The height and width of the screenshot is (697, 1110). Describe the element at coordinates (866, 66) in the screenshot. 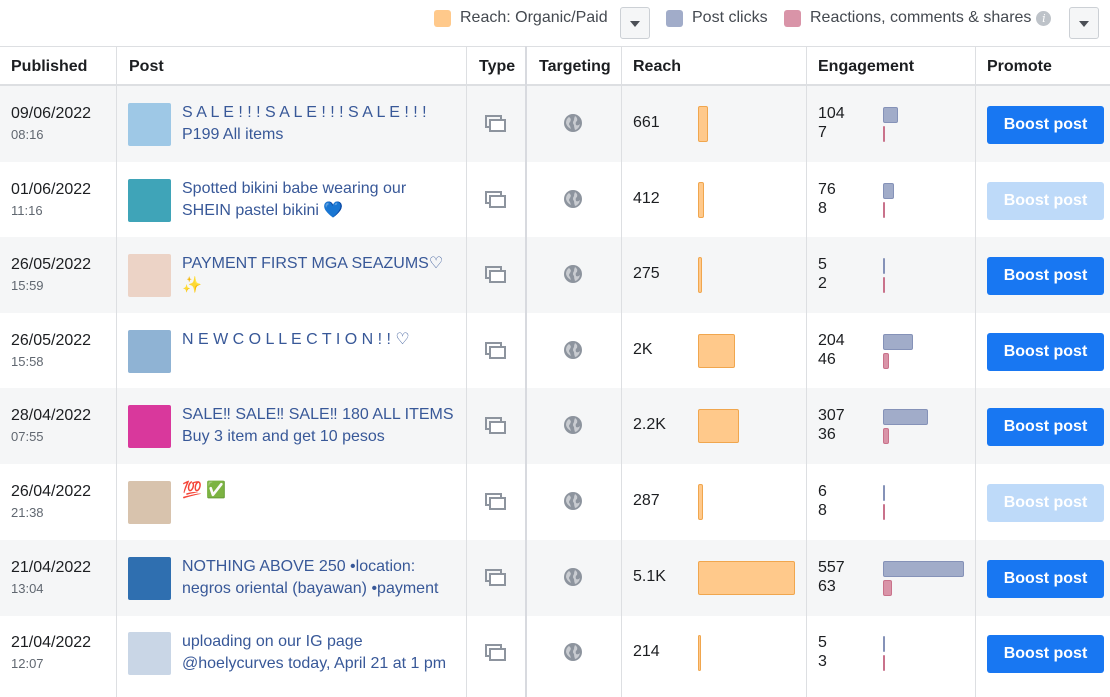

I see `column-engagement: Engagement` at that location.